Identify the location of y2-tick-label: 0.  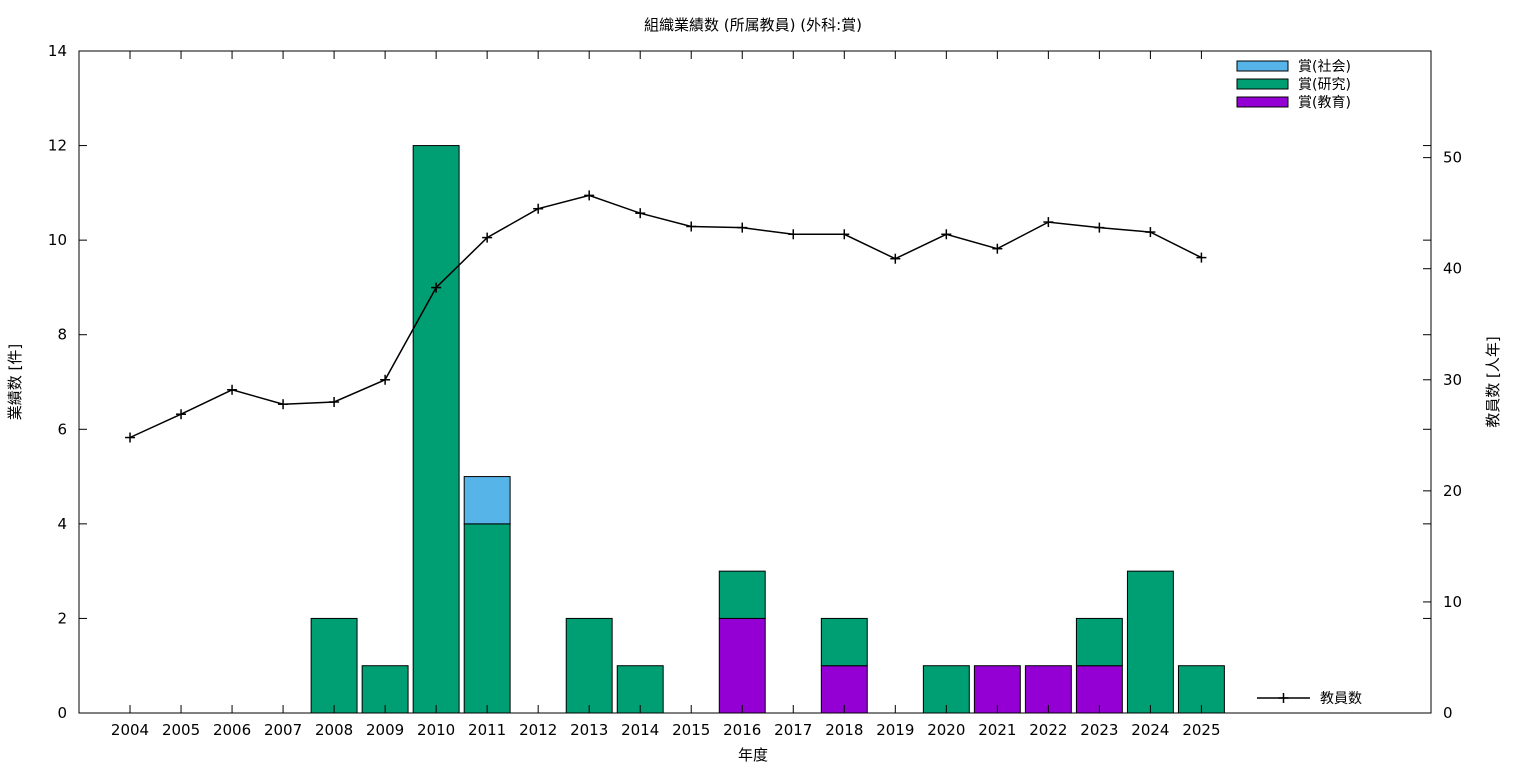
(1448, 713).